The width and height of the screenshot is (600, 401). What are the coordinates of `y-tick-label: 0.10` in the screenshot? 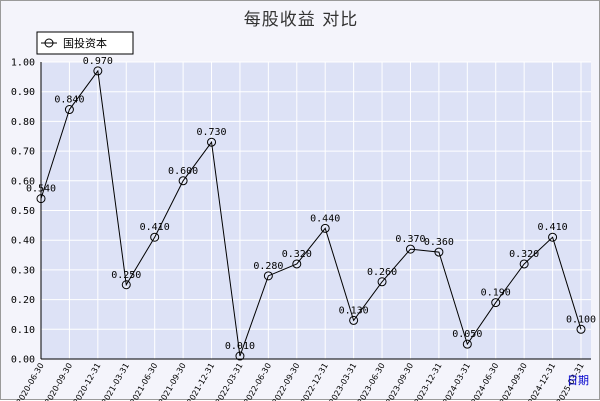 It's located at (23, 330).